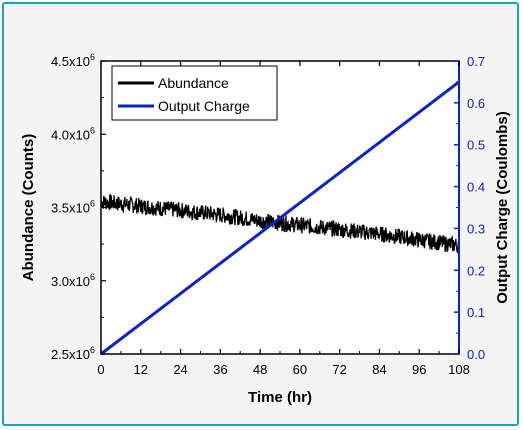  I want to click on x-tick-label: 12, so click(141, 369).